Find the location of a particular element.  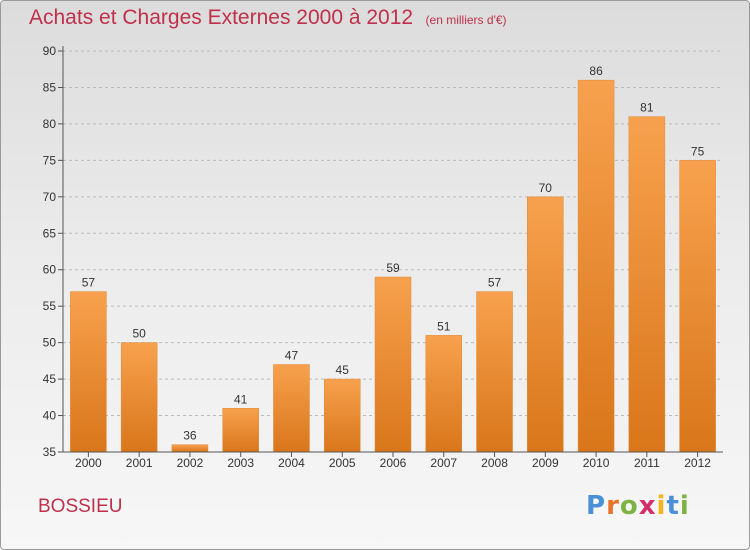

brand-logo-letter: t is located at coordinates (673, 506).